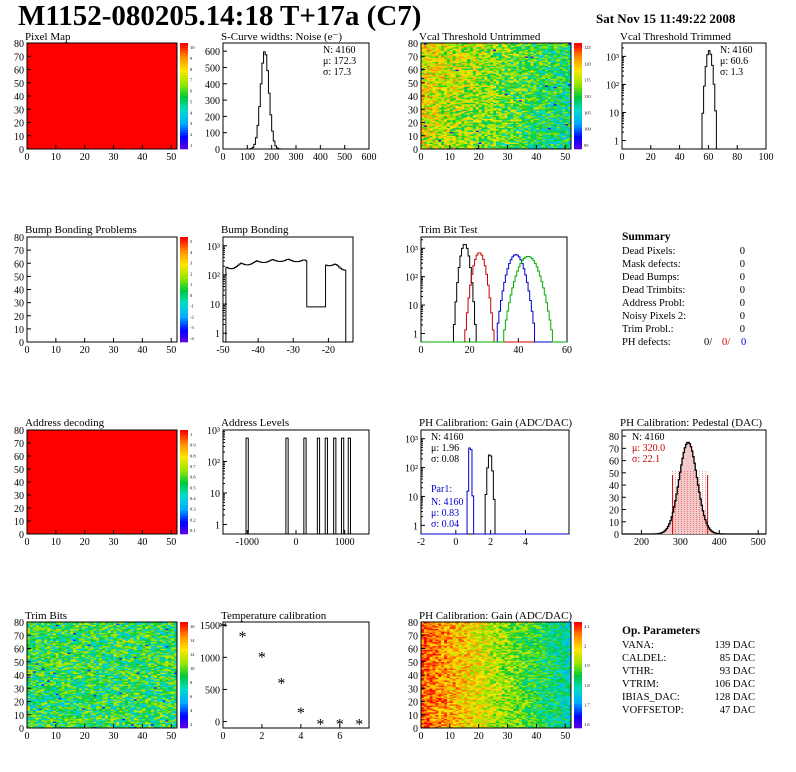  Describe the element at coordinates (293, 350) in the screenshot. I see `x-tick-label: -30` at that location.